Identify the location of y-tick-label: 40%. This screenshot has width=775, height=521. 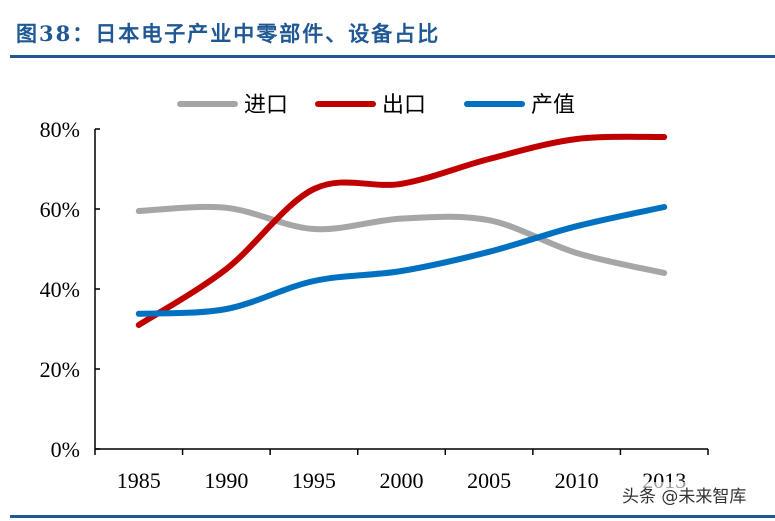
(60, 289).